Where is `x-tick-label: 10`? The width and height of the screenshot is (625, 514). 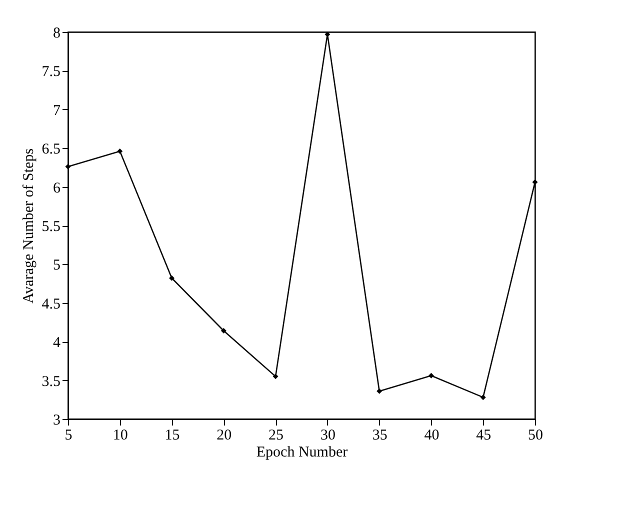
x-tick-label: 10 is located at coordinates (120, 436).